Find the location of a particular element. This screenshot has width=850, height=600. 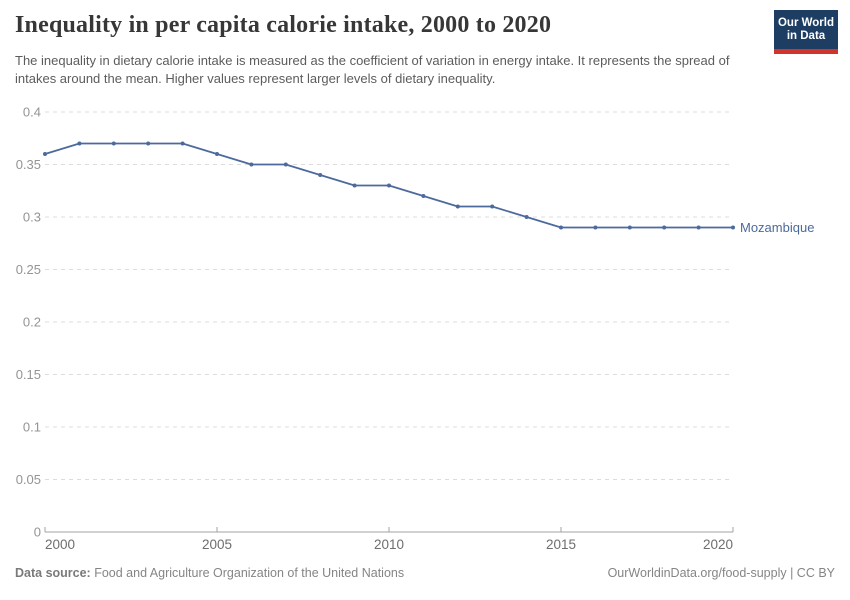

x-tick-label: 2005 is located at coordinates (217, 544).